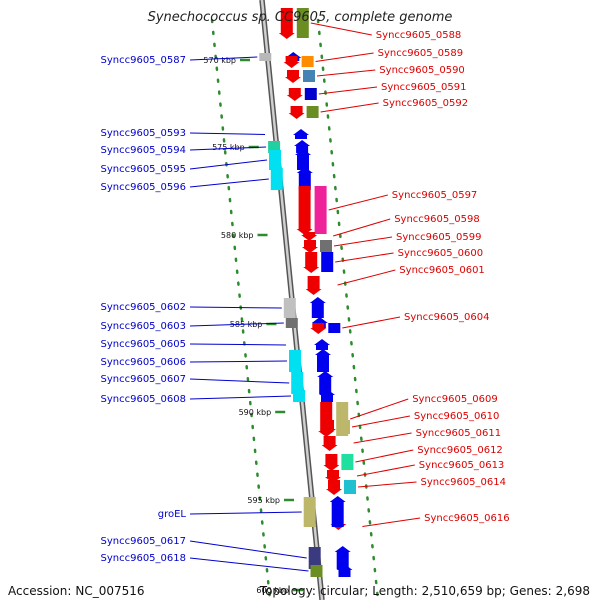  What do you see at coordinates (255, 412) in the screenshot?
I see `tick-label: 590 kbp` at bounding box center [255, 412].